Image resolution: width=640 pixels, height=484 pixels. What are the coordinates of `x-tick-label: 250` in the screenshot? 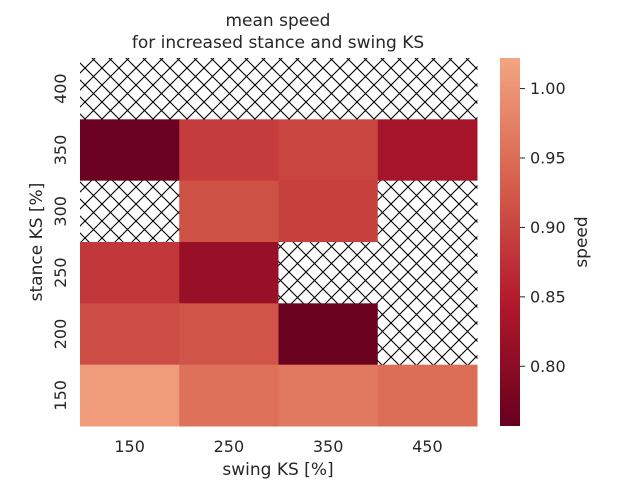 It's located at (229, 446).